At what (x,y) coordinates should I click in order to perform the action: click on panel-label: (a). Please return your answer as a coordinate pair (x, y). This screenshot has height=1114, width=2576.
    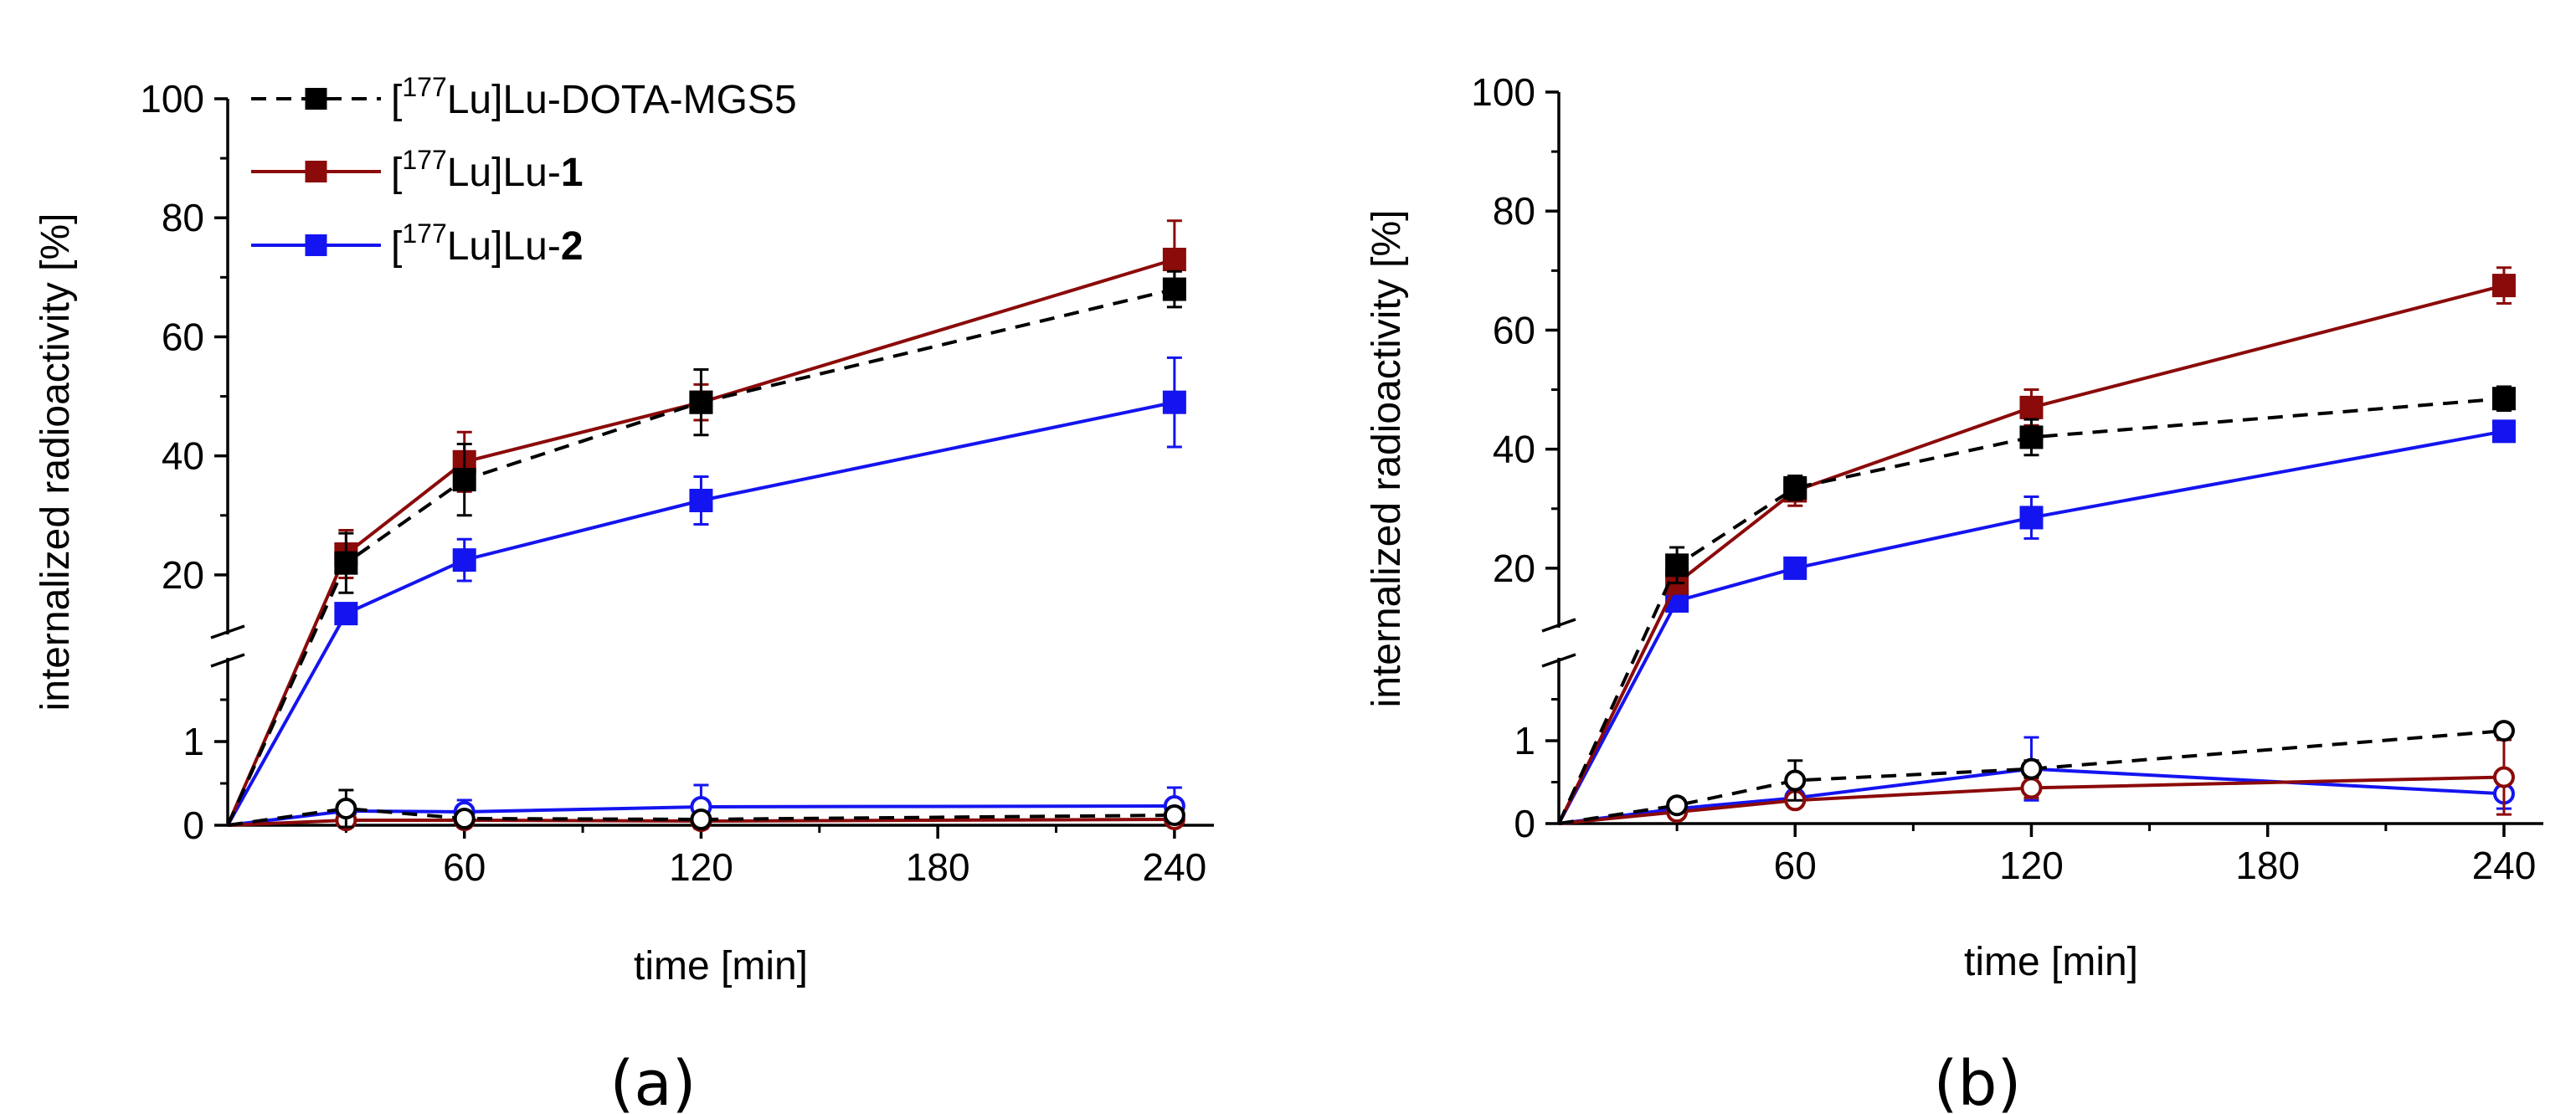
    Looking at the image, I should click on (652, 1081).